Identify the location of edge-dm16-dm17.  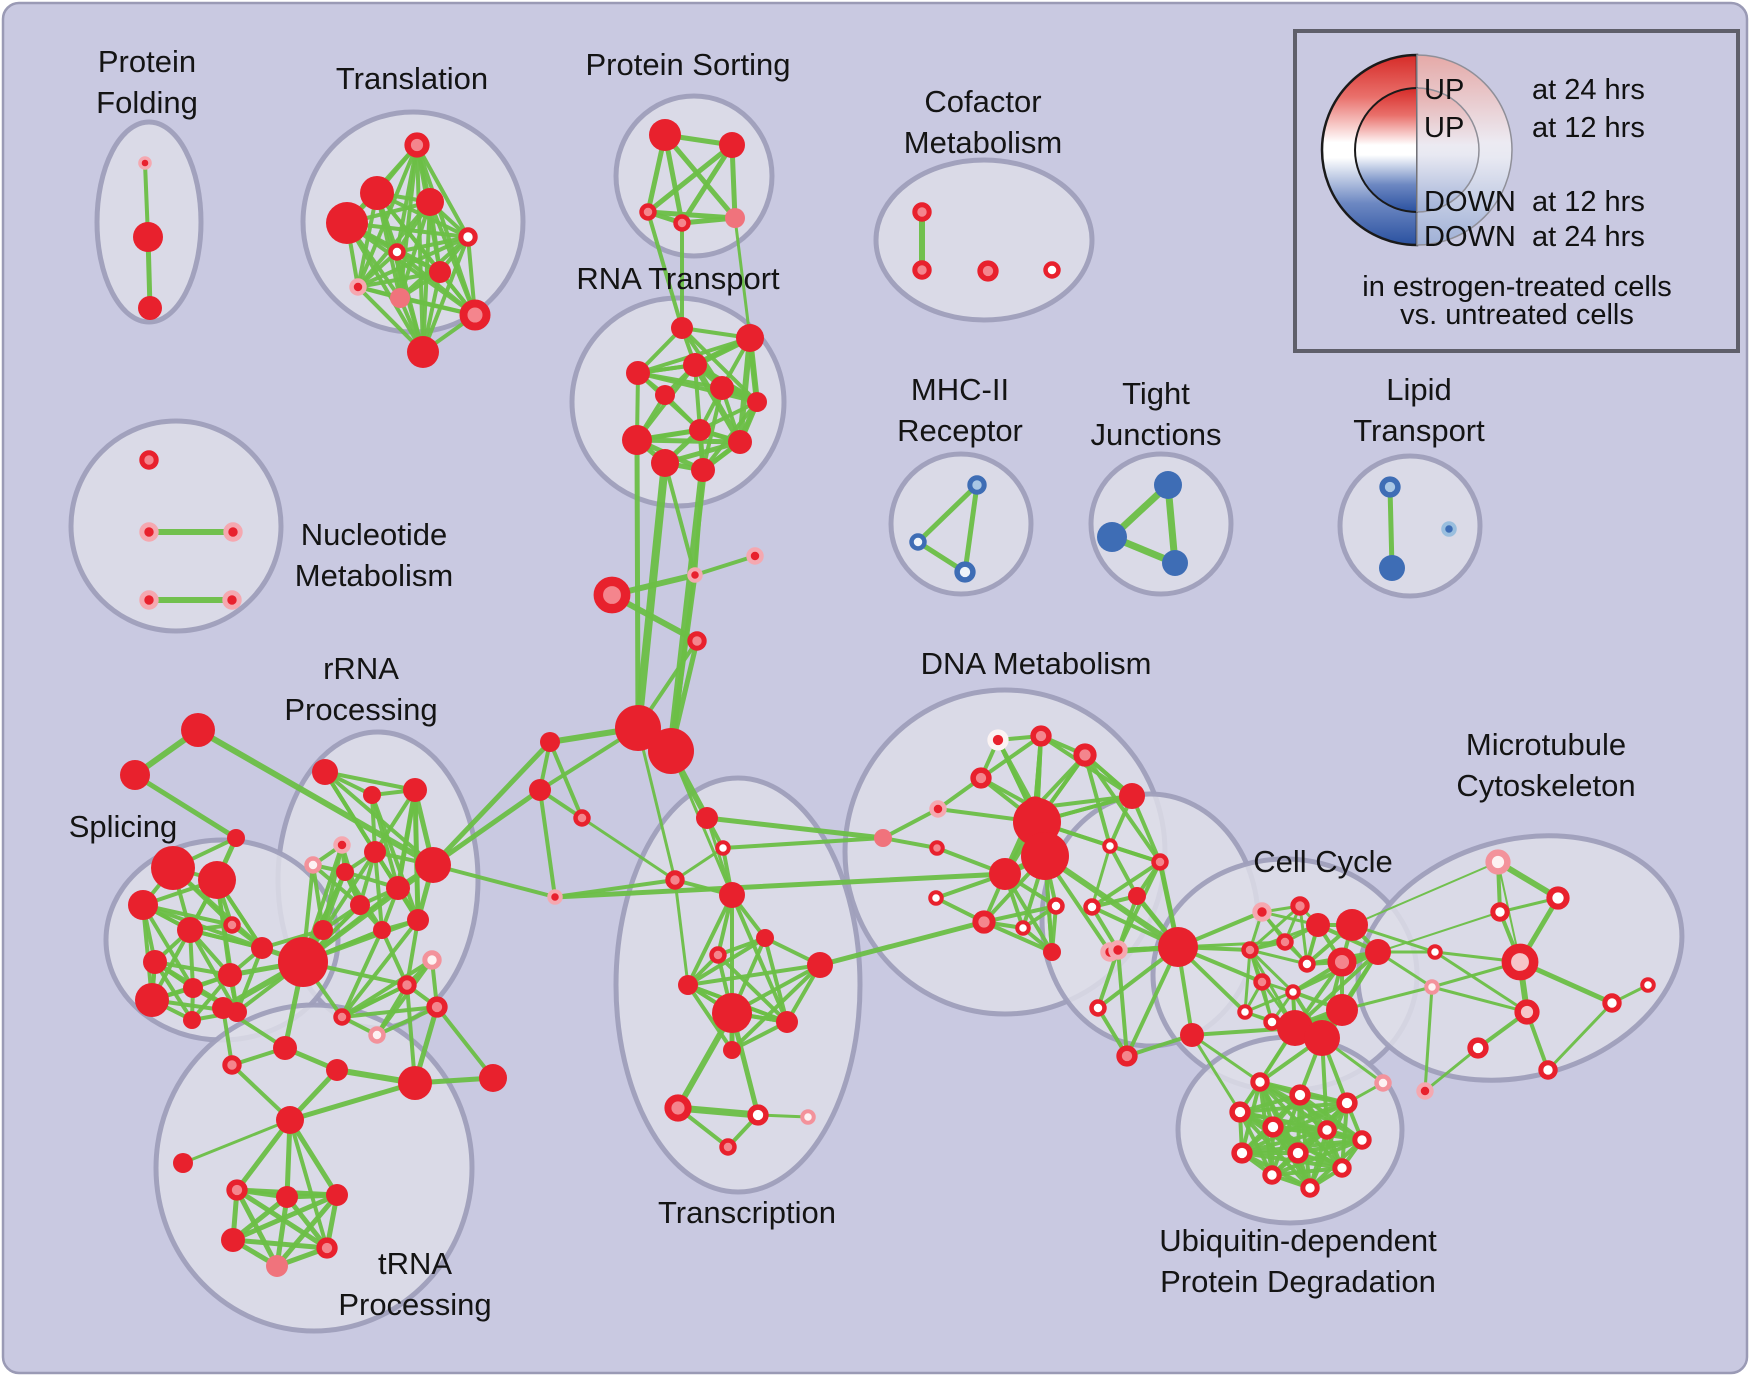
(1020, 914).